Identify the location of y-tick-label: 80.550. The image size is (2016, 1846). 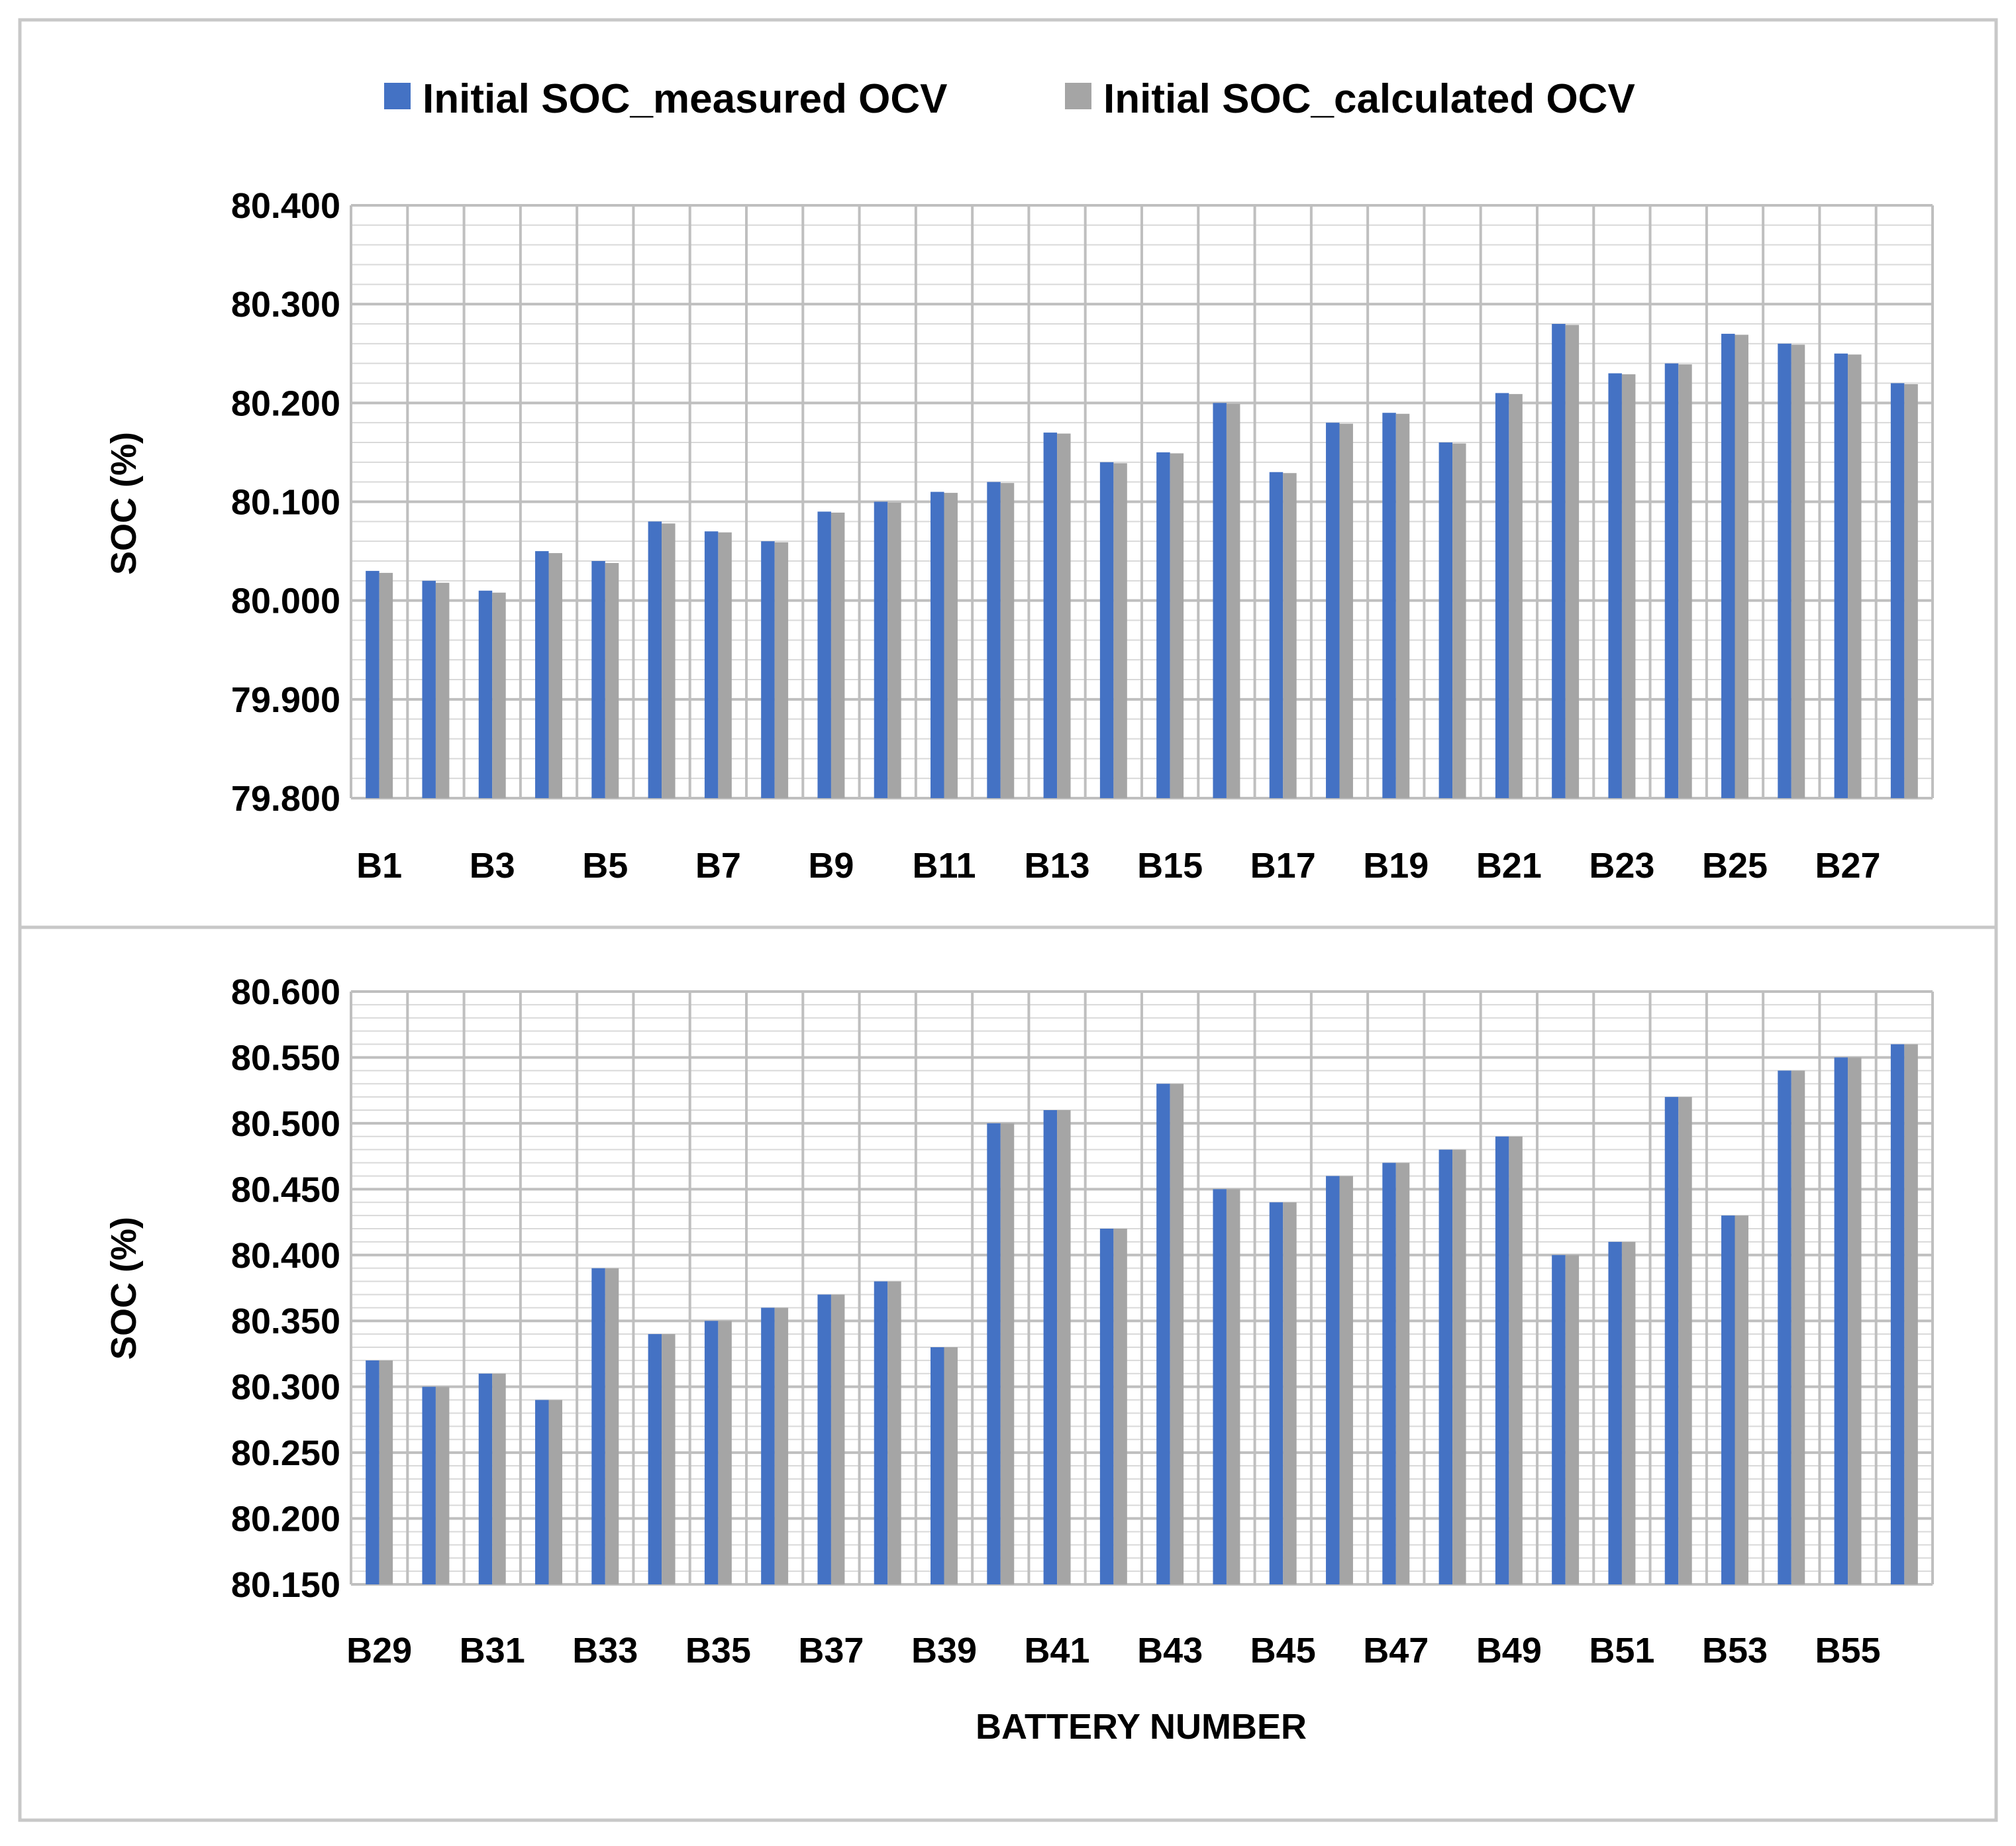
(285, 1058).